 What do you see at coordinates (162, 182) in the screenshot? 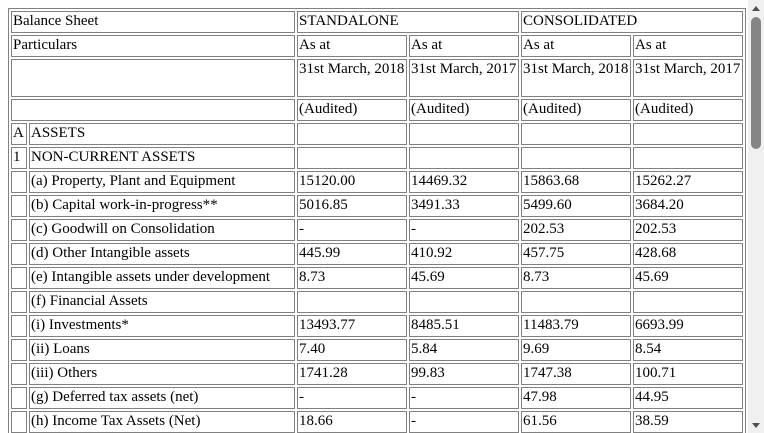
I see `row-label-cell: (a) Property, Plant and Equipment` at bounding box center [162, 182].